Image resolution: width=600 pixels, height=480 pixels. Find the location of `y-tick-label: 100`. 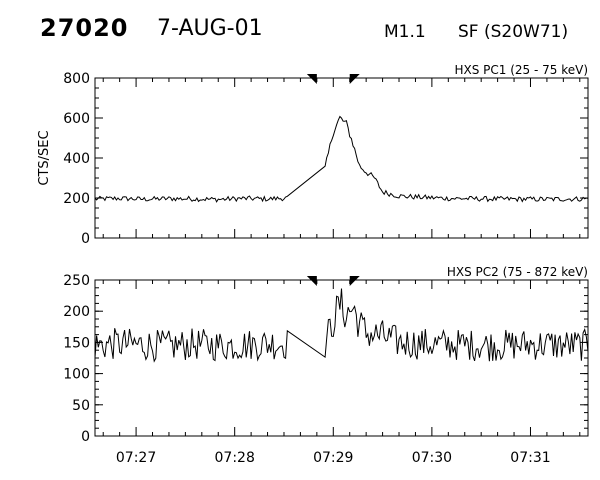

y-tick-label: 100 is located at coordinates (76, 375).